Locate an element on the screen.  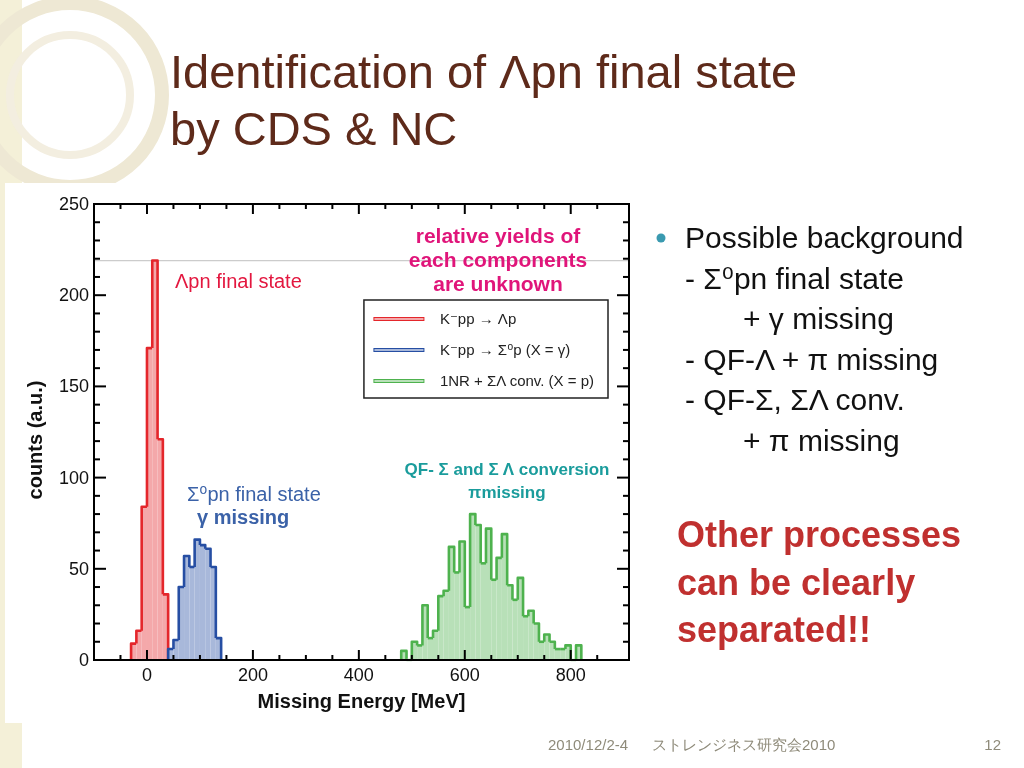
y-tick-label: 100 is located at coordinates (73, 477).